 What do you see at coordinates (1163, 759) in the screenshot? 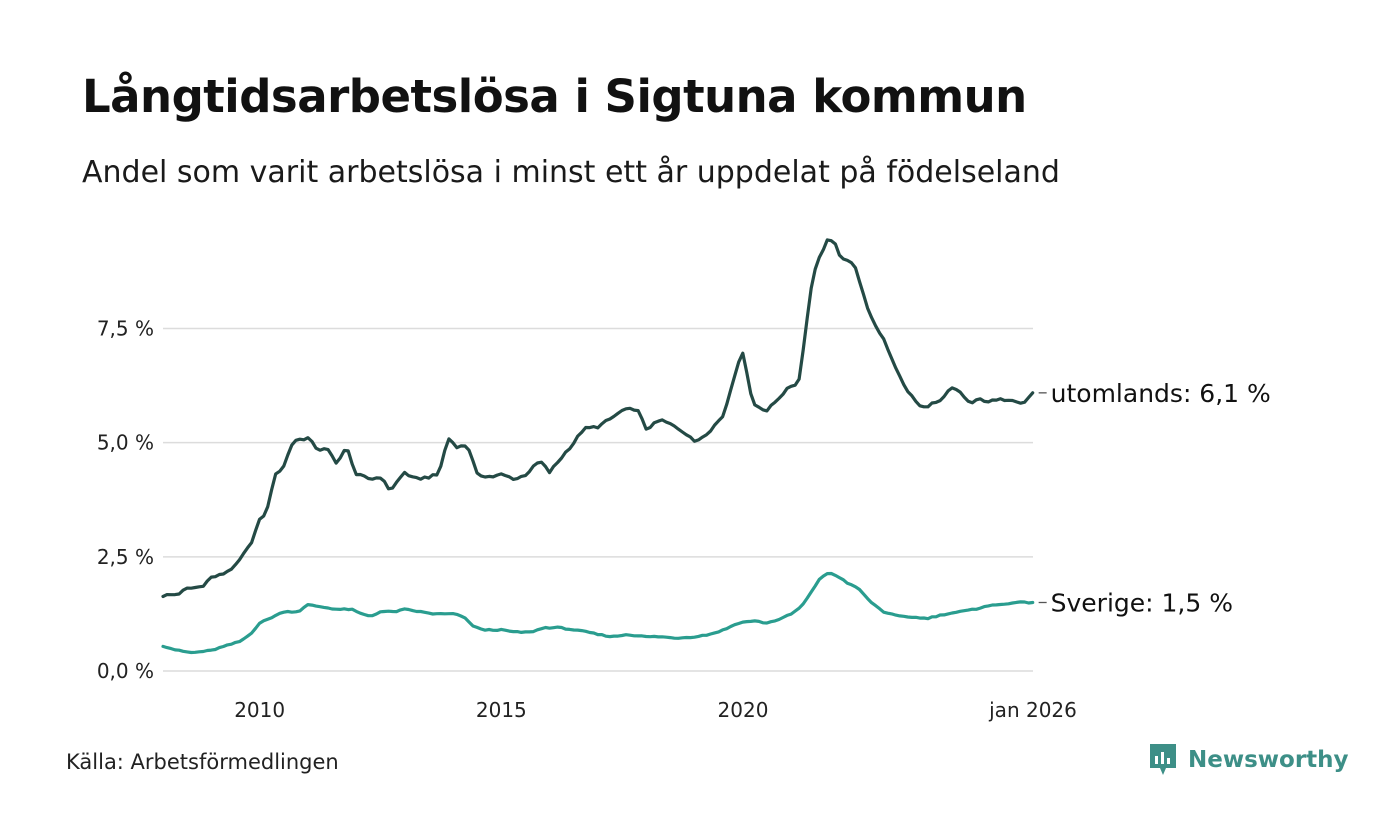
I see `newsworthy-logo-icon` at bounding box center [1163, 759].